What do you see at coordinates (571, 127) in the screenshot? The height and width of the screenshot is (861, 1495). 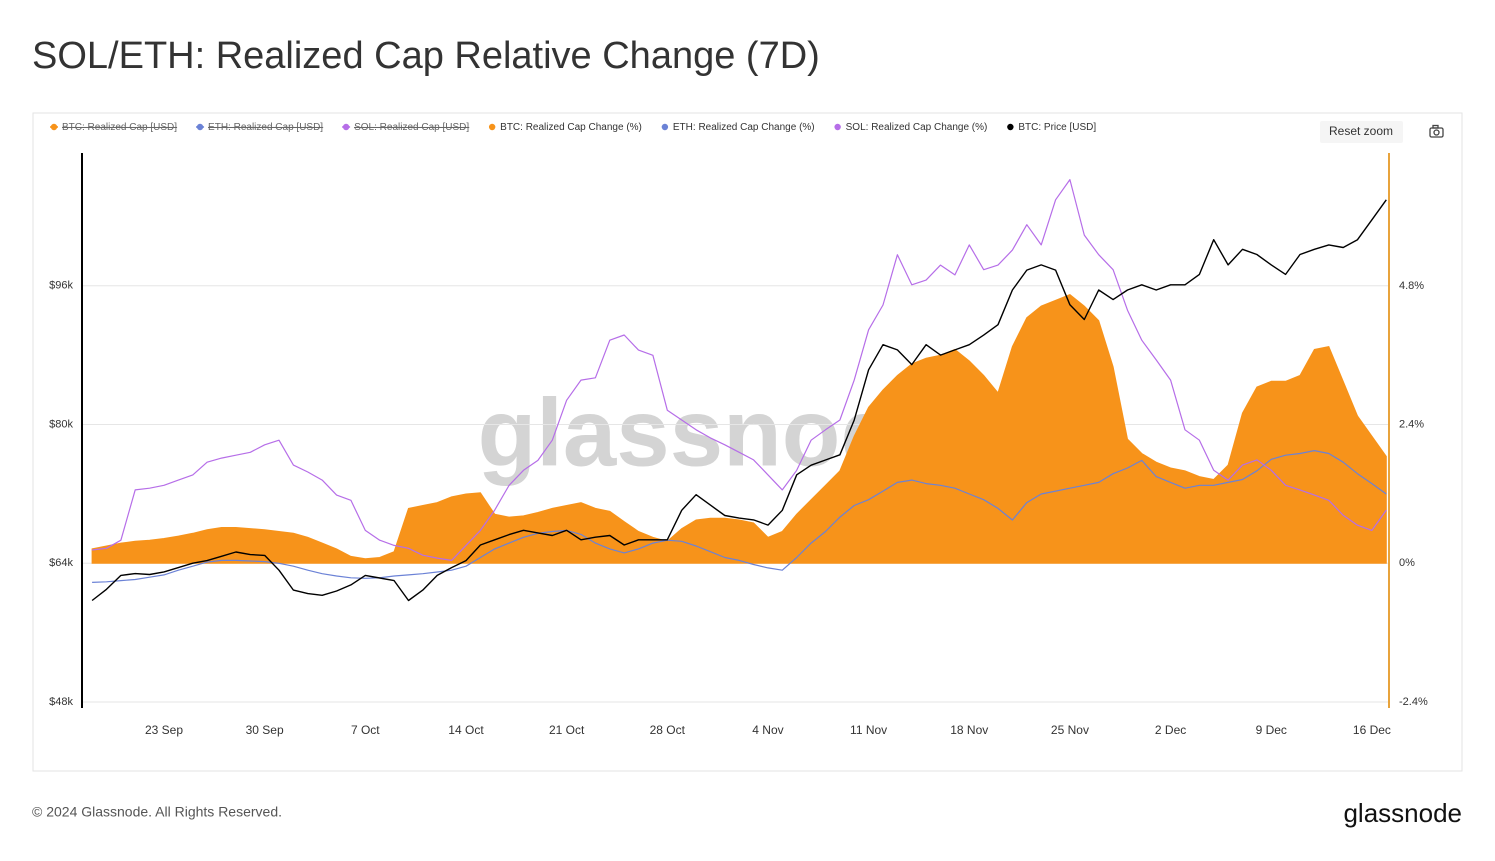 I see `legend-label: BTC: Realized Cap Change (%)` at bounding box center [571, 127].